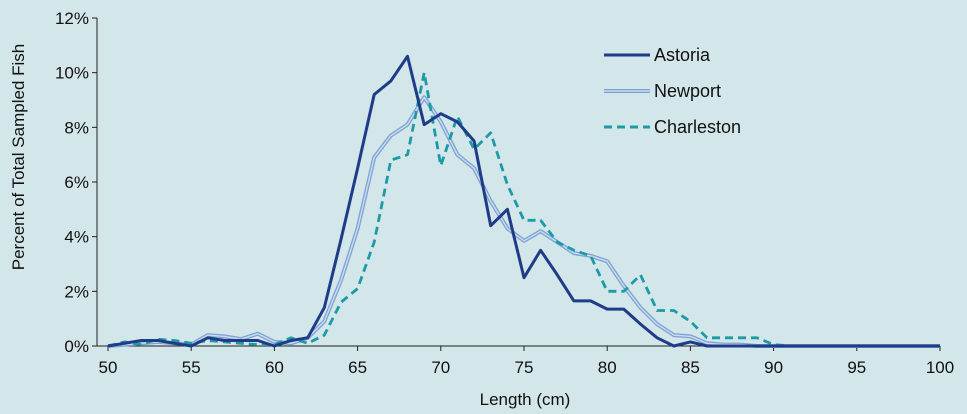  What do you see at coordinates (76, 182) in the screenshot?
I see `y-tick-label: 6%` at bounding box center [76, 182].